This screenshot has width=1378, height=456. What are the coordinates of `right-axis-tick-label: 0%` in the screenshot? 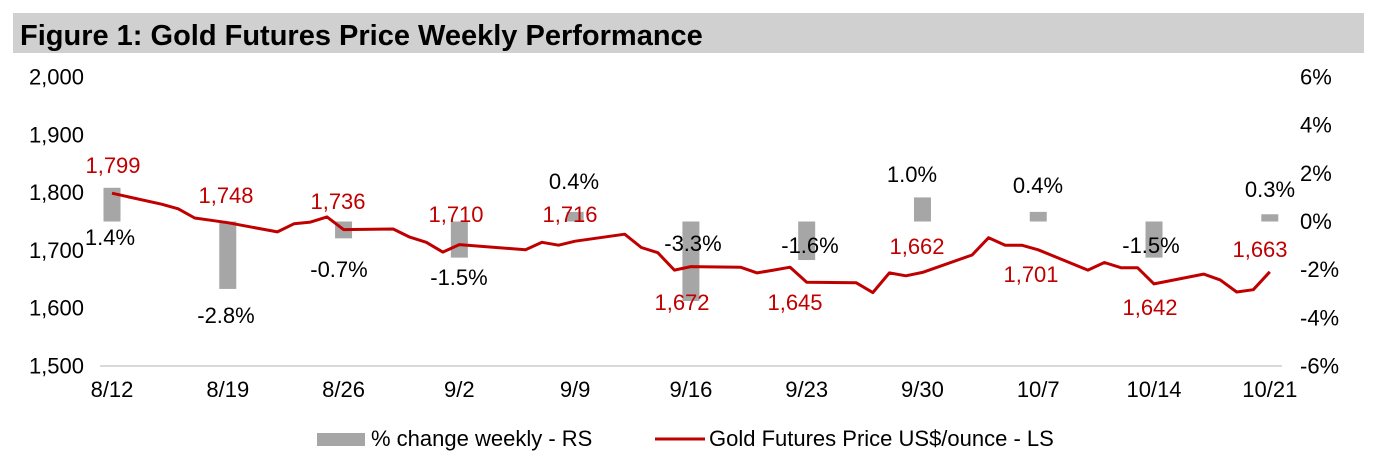 It's located at (1316, 221).